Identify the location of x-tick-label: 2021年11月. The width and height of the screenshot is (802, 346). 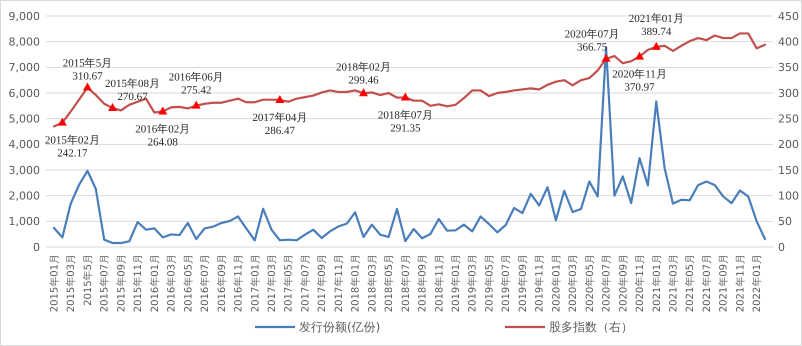
(740, 283).